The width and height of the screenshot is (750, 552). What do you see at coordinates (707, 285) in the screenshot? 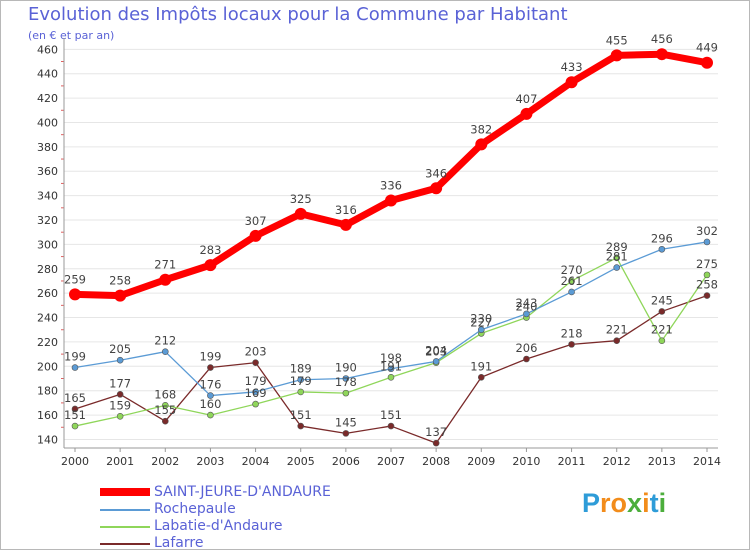
I see `data-label: 258` at bounding box center [707, 285].